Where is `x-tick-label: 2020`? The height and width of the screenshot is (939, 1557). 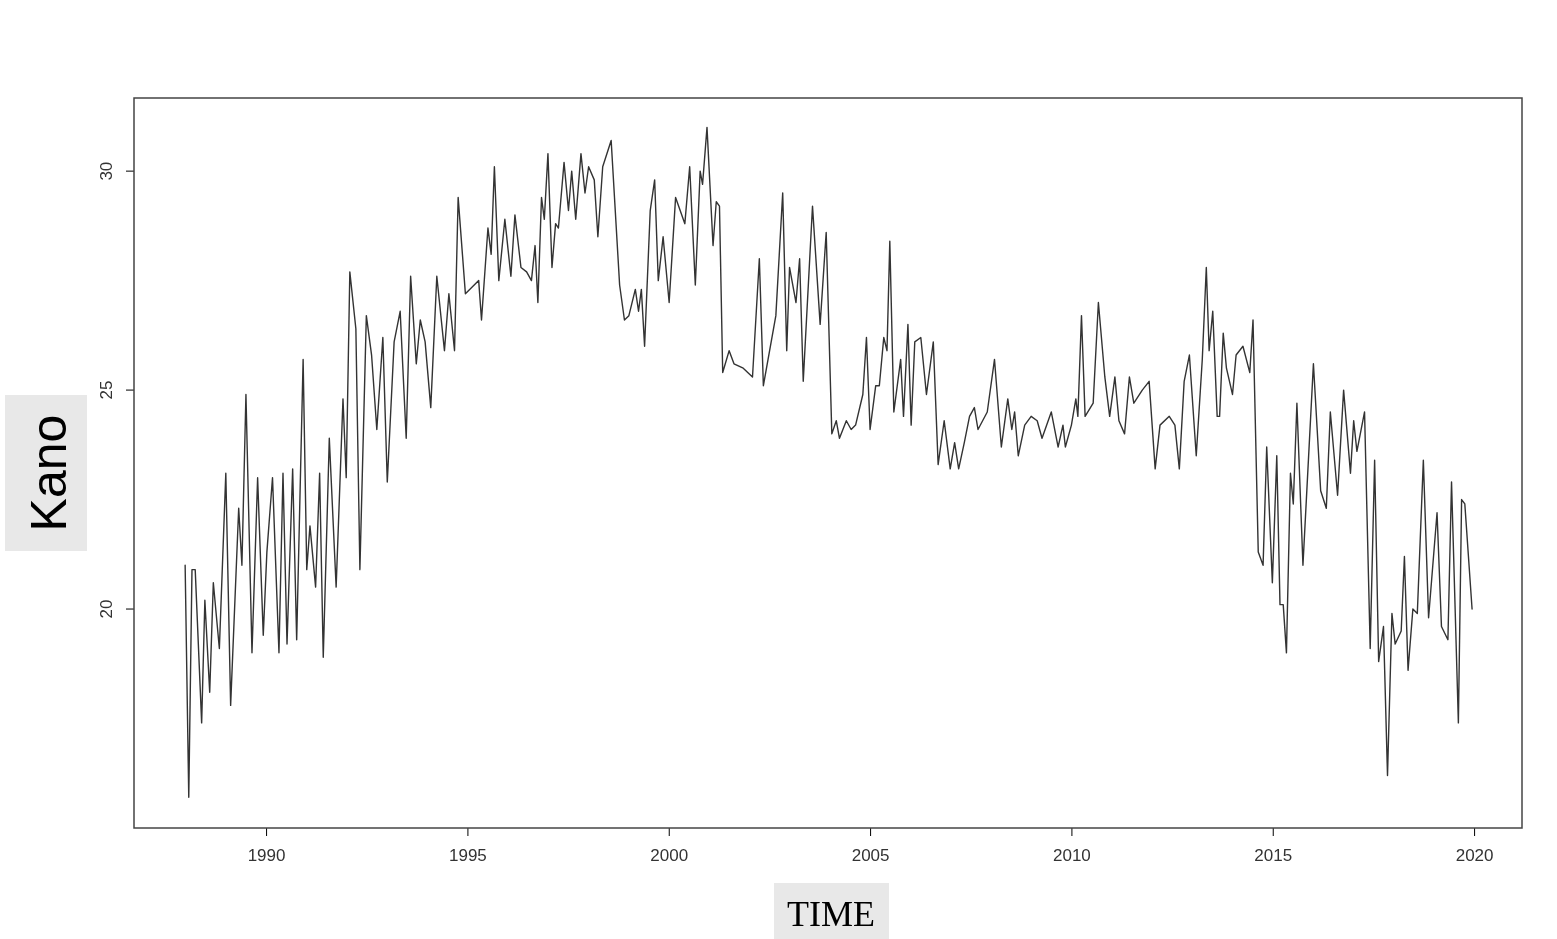
x-tick-label: 2020 is located at coordinates (1474, 856).